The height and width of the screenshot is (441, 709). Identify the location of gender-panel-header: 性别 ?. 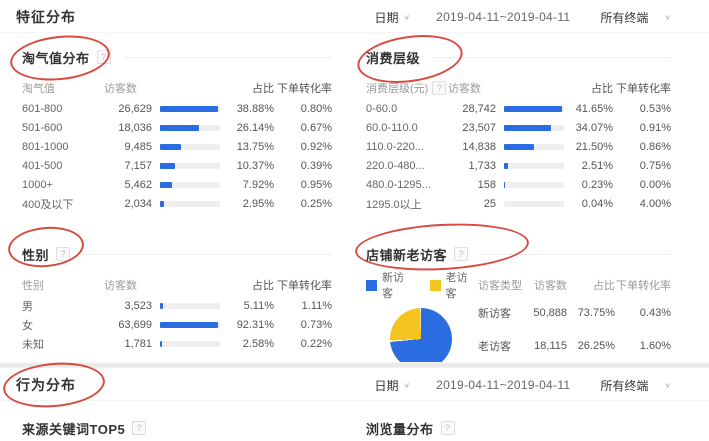
(177, 254).